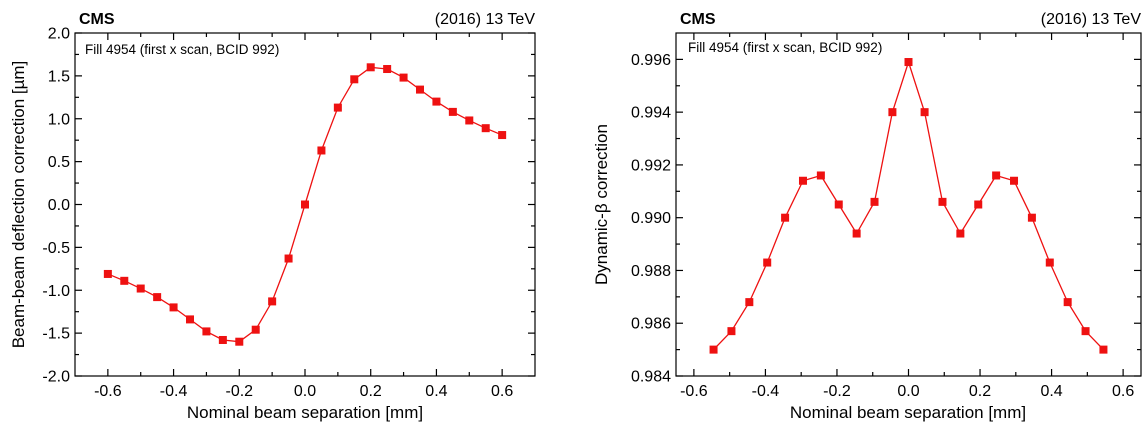 This screenshot has height=427, width=1148. I want to click on right-x-tick-label: 0.0, so click(908, 391).